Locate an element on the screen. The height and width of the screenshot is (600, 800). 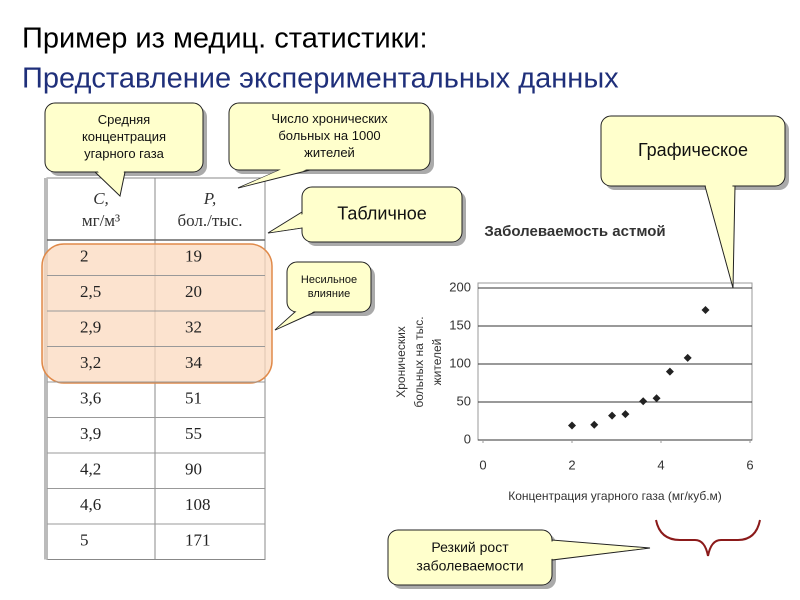
table-cell: 34 is located at coordinates (194, 362).